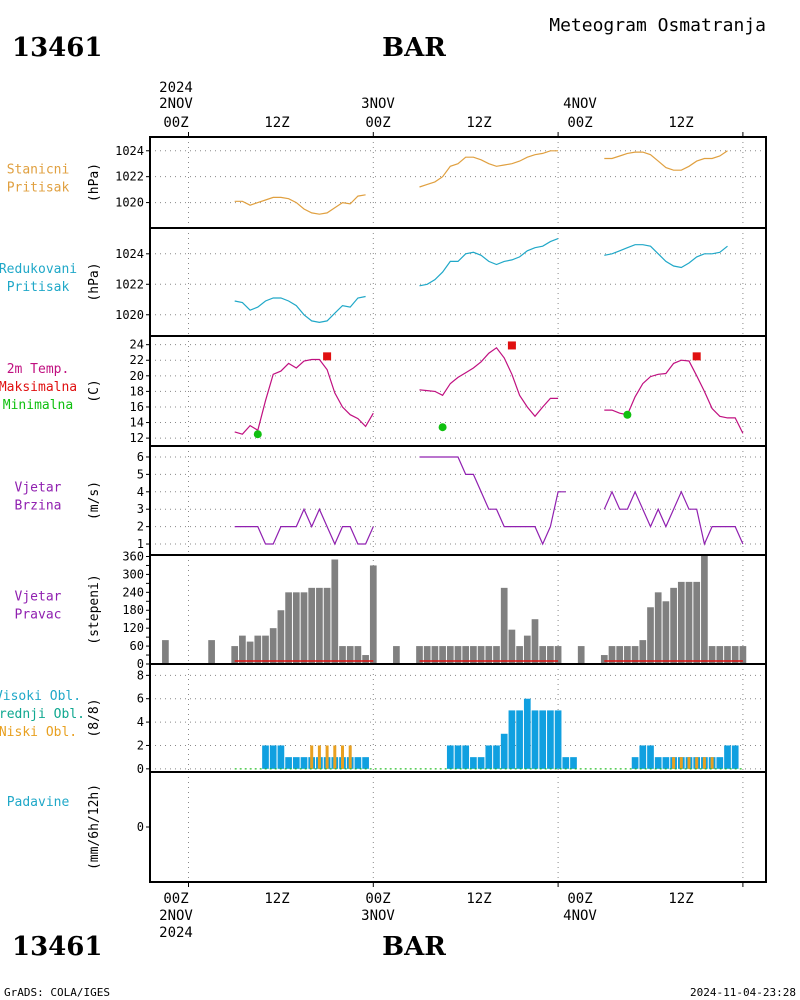 This screenshot has width=800, height=1000. I want to click on y-tick-label: 24, so click(137, 345).